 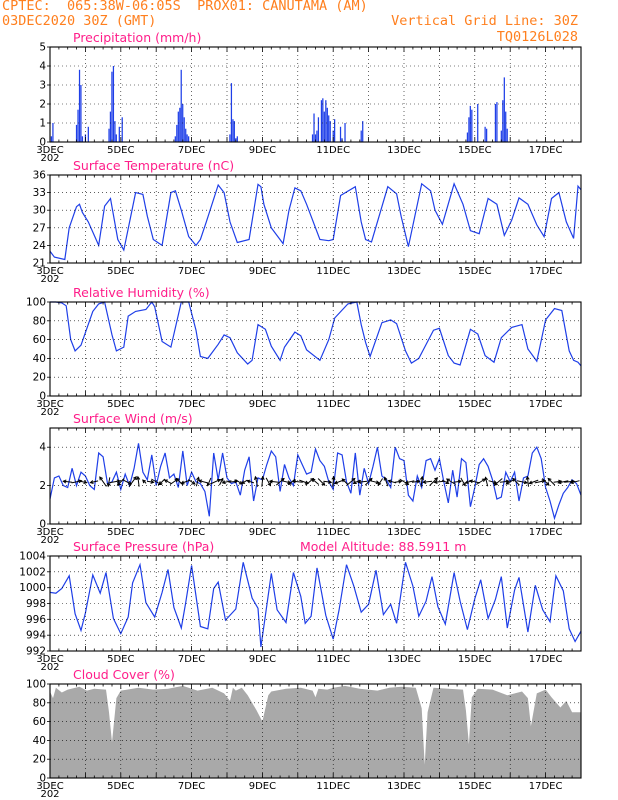 I want to click on y-tick-label: 40, so click(x=39, y=359).